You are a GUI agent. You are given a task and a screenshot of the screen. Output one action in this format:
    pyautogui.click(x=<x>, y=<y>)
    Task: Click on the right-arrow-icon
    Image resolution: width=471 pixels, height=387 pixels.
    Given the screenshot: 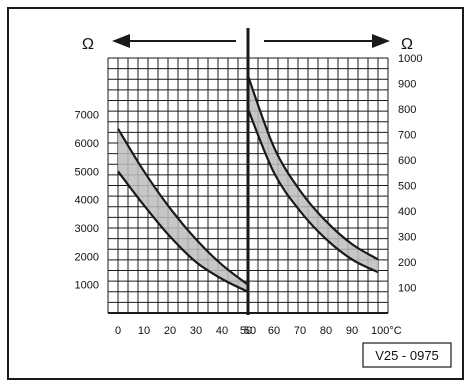 What is the action you would take?
    pyautogui.click(x=327, y=41)
    